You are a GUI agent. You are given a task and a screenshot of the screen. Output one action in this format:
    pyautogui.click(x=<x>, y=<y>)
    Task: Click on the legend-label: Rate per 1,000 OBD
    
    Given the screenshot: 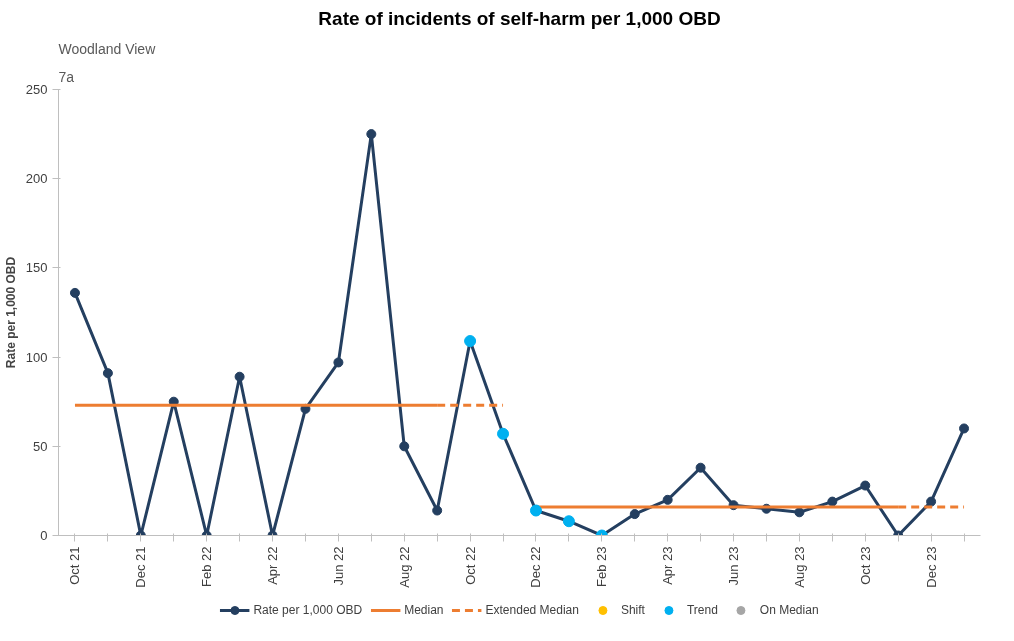 What is the action you would take?
    pyautogui.click(x=308, y=610)
    